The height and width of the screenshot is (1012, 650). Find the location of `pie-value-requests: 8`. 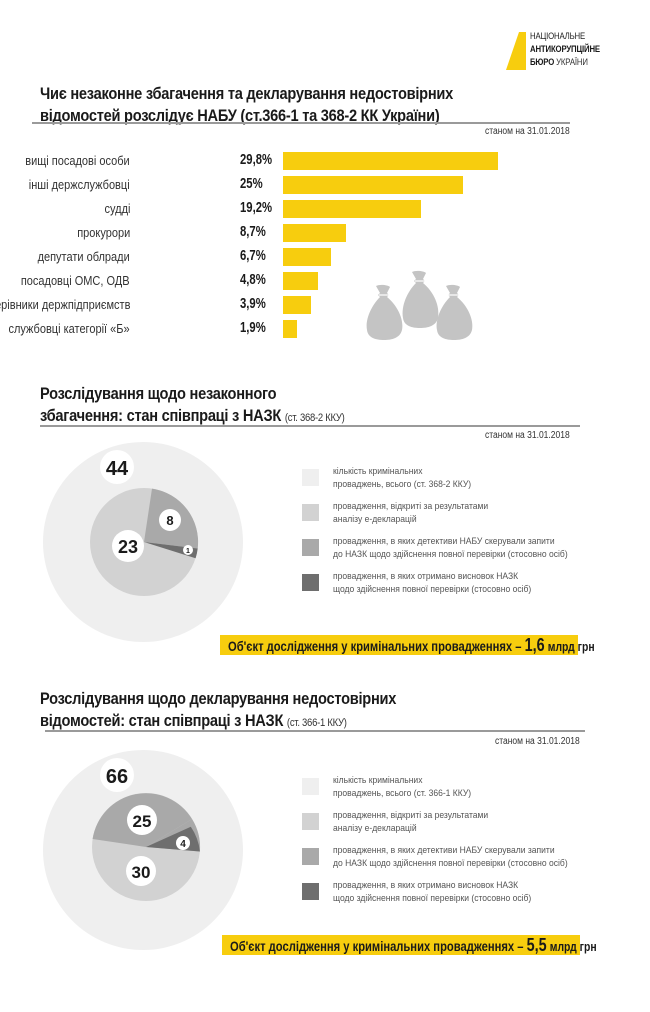

pie-value-requests: 8 is located at coordinates (169, 520).